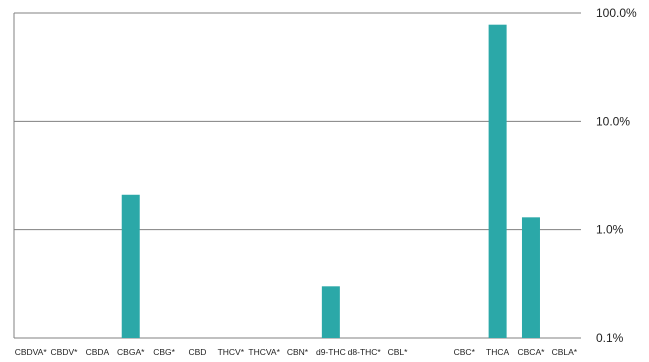 The height and width of the screenshot is (362, 649). What do you see at coordinates (610, 230) in the screenshot?
I see `y-tick-label: 1.0%` at bounding box center [610, 230].